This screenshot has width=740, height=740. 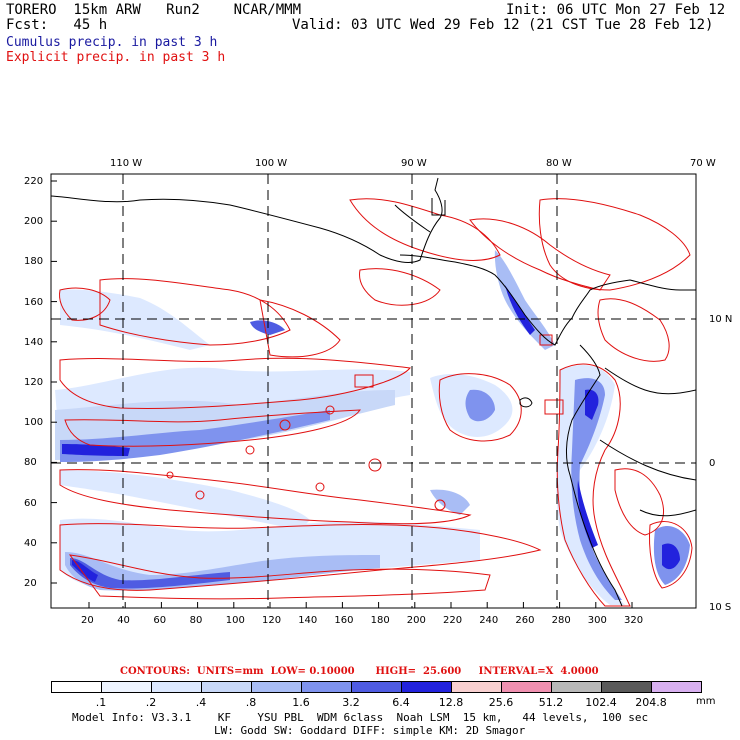 I want to click on bottom-grid-number: 260, so click(x=525, y=620).